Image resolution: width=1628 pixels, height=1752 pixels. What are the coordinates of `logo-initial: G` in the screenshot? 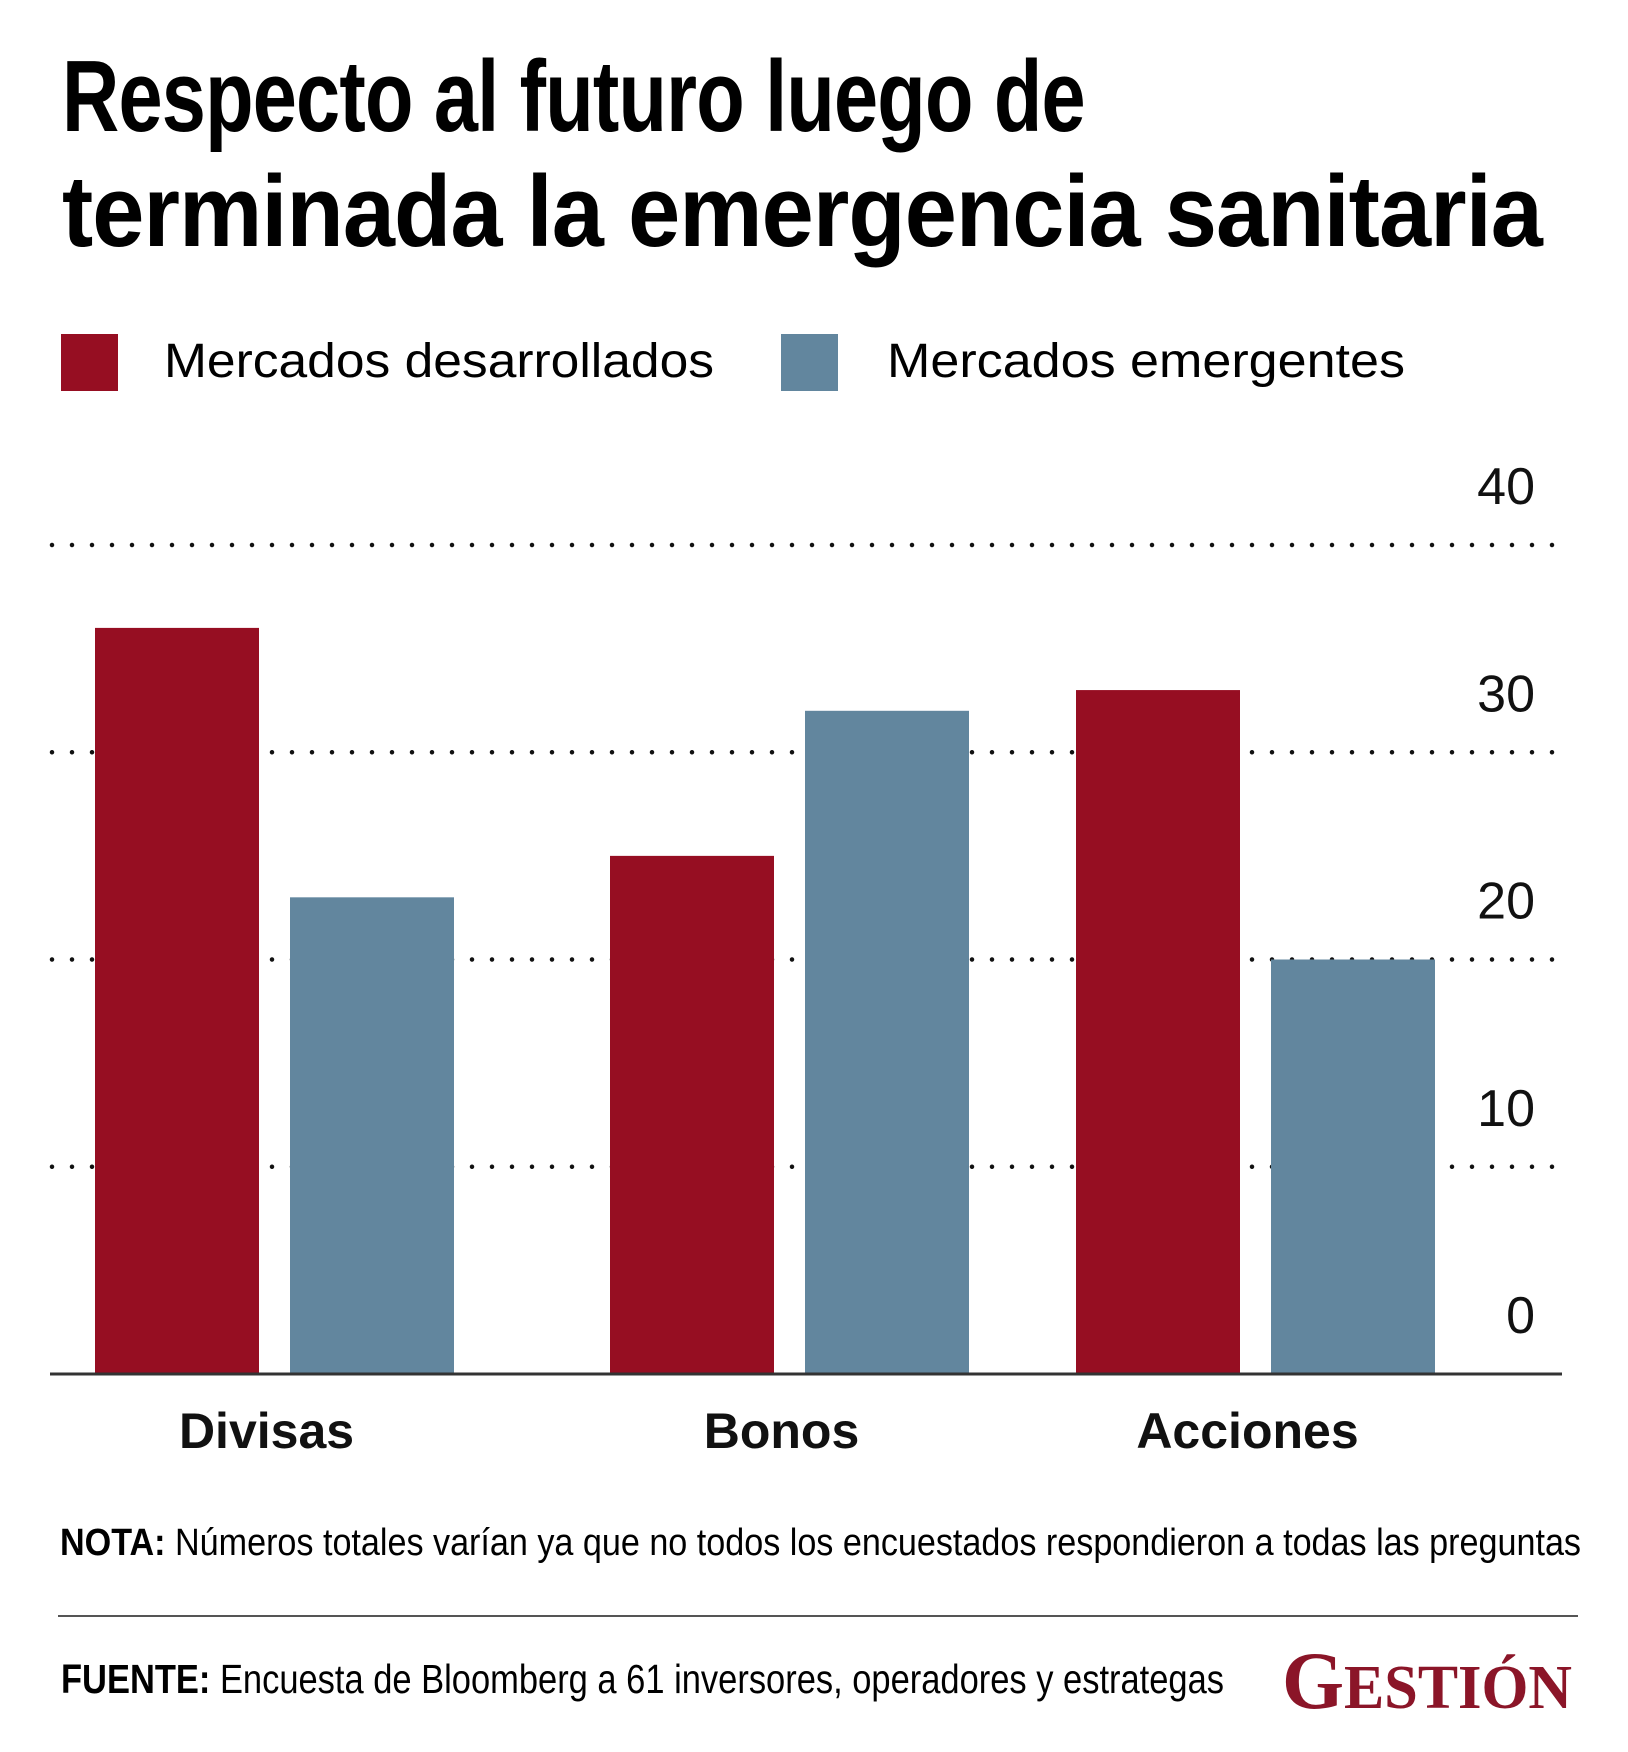 It's located at (1313, 1680).